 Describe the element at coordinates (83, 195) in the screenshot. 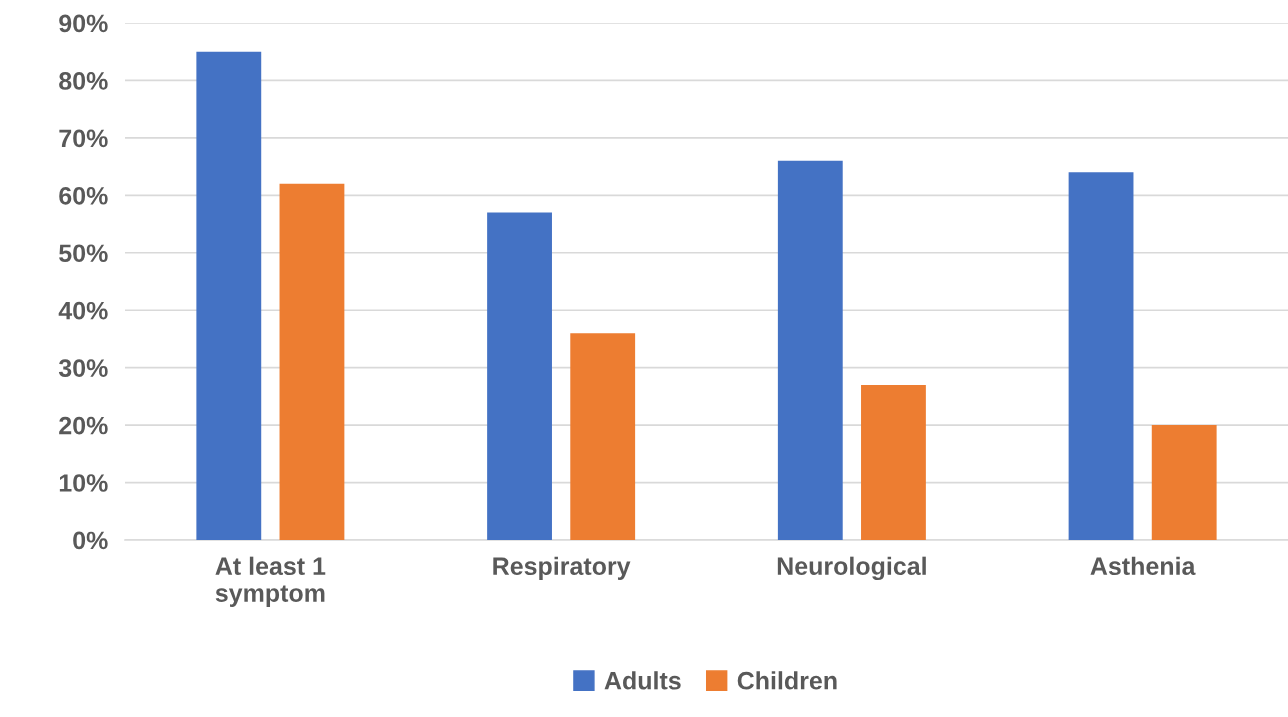

I see `y-tick-label: 60%` at that location.